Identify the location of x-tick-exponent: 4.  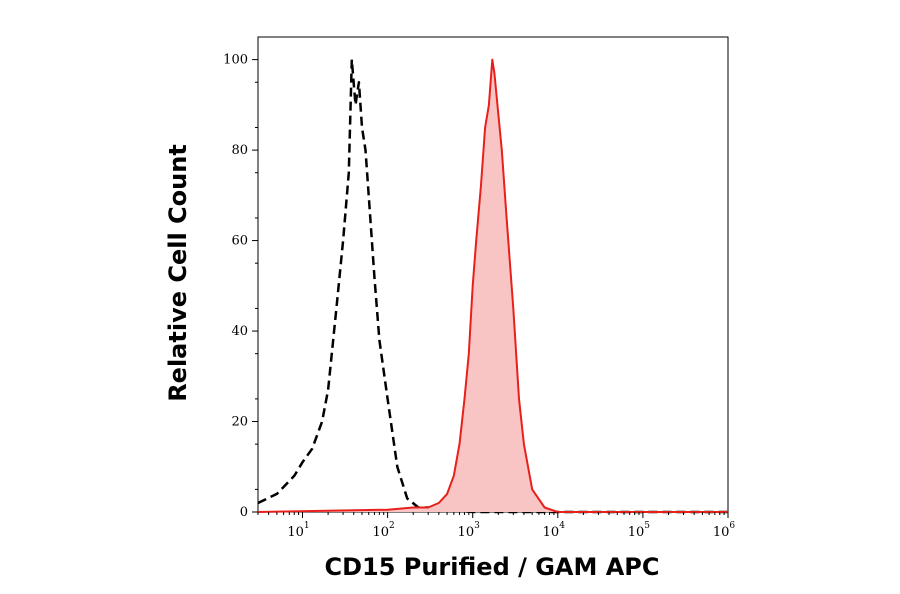
(562, 526).